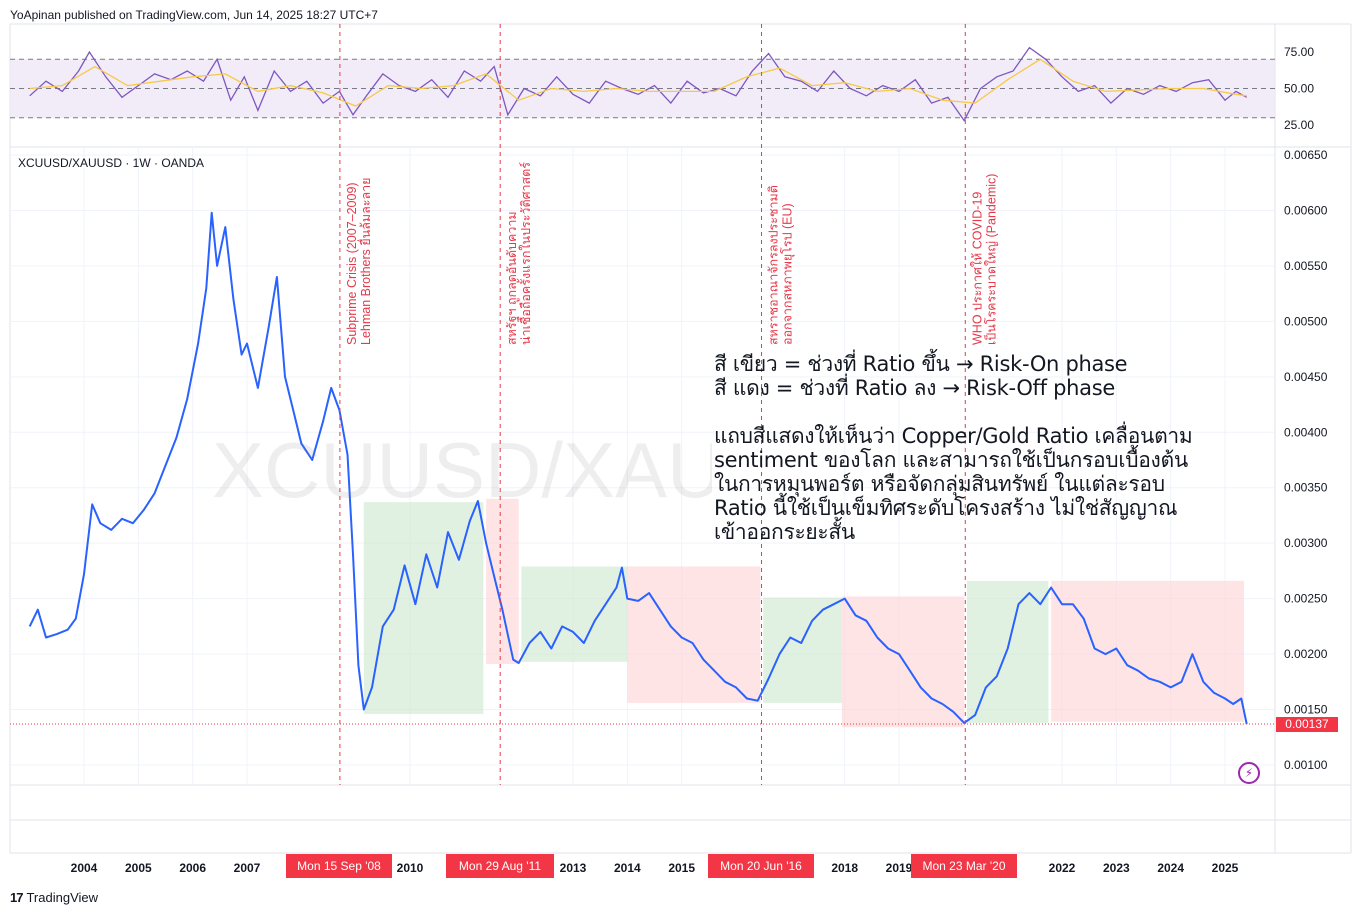  I want to click on year-tick-label: 2005, so click(138, 868).